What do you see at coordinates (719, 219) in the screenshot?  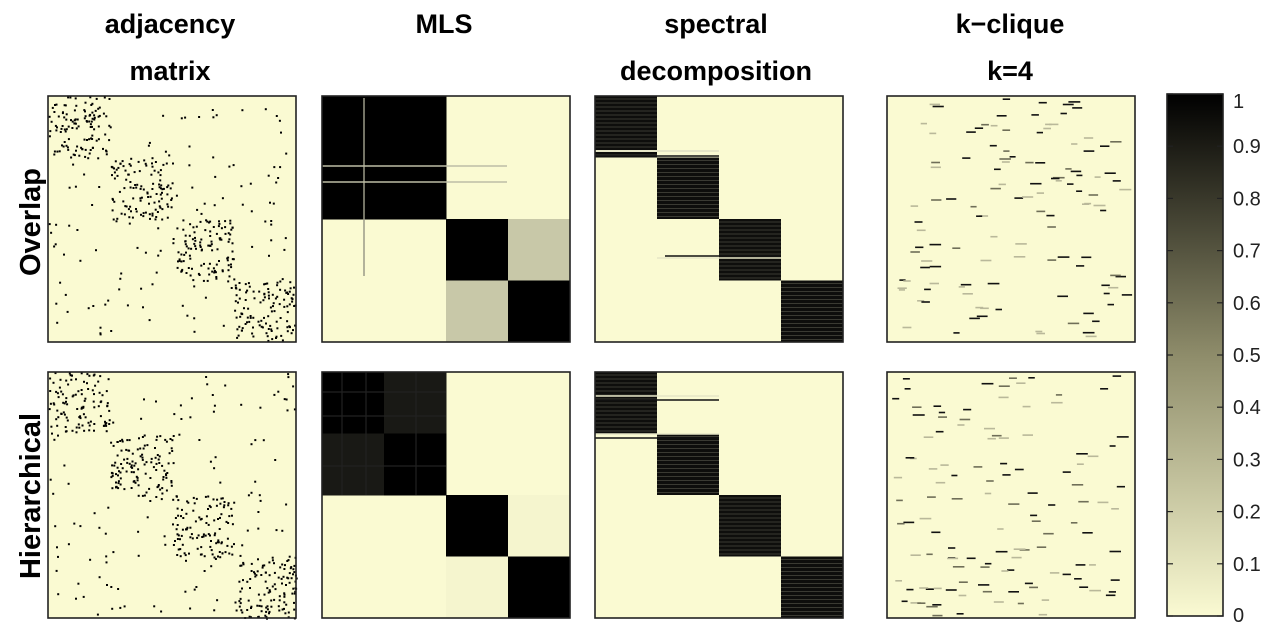 I see `panel-overlap-spectral` at bounding box center [719, 219].